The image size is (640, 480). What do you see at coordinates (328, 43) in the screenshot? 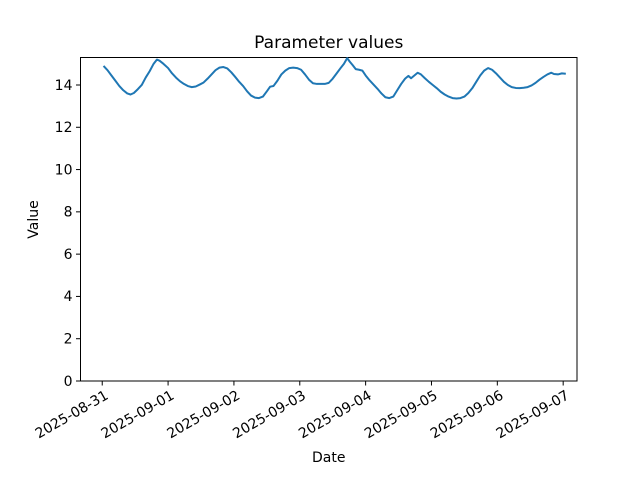
I see `chart-title: Parameter values` at bounding box center [328, 43].